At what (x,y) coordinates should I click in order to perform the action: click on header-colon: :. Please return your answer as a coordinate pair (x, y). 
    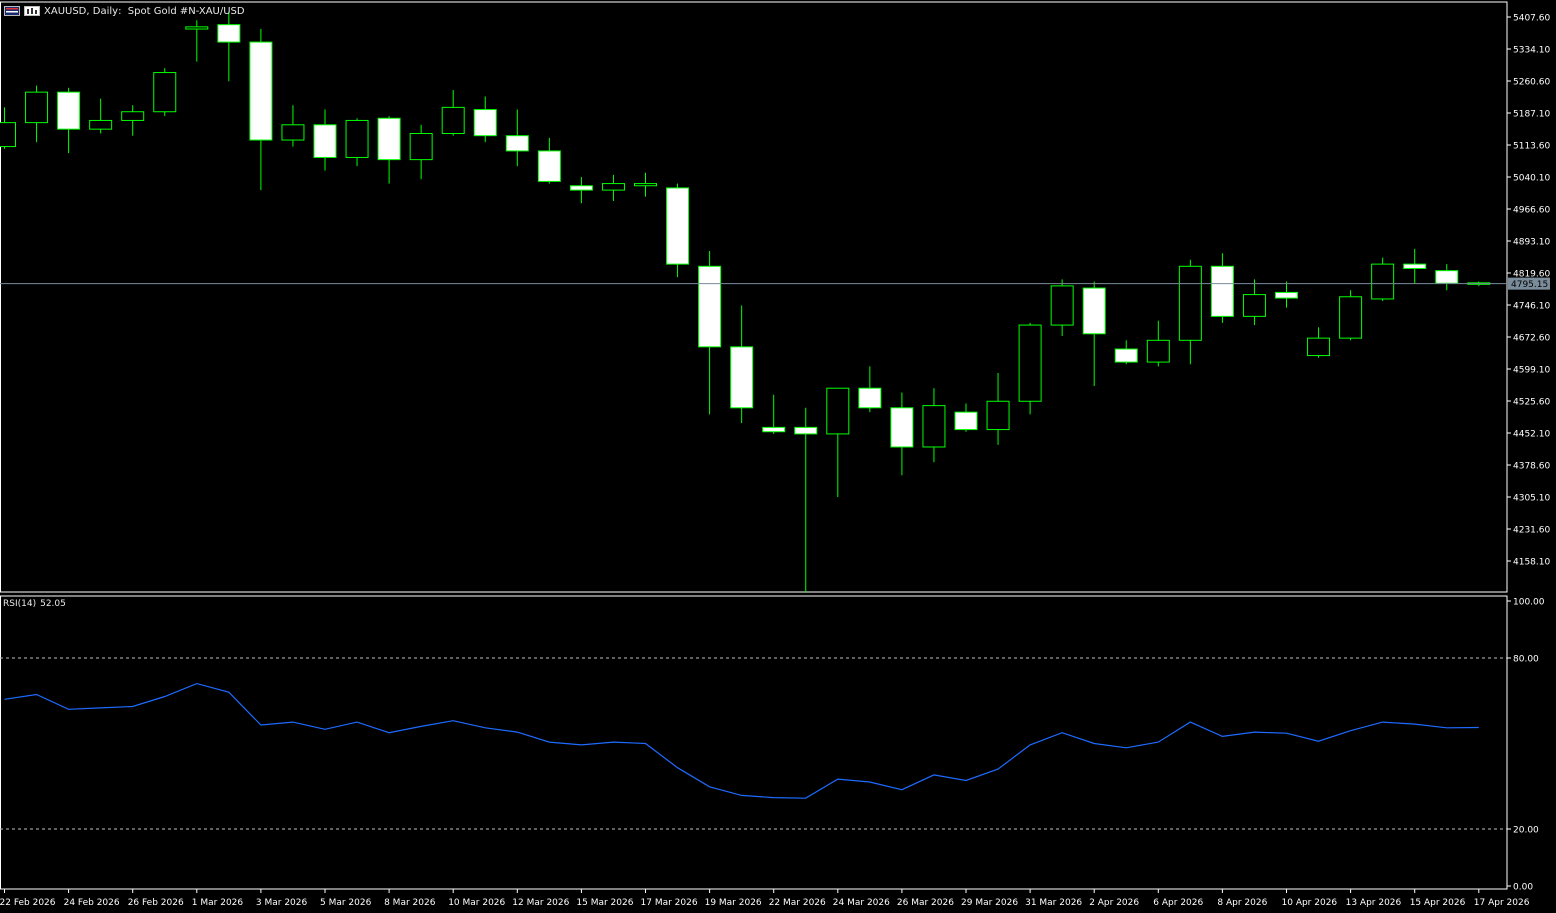
    Looking at the image, I should click on (123, 11).